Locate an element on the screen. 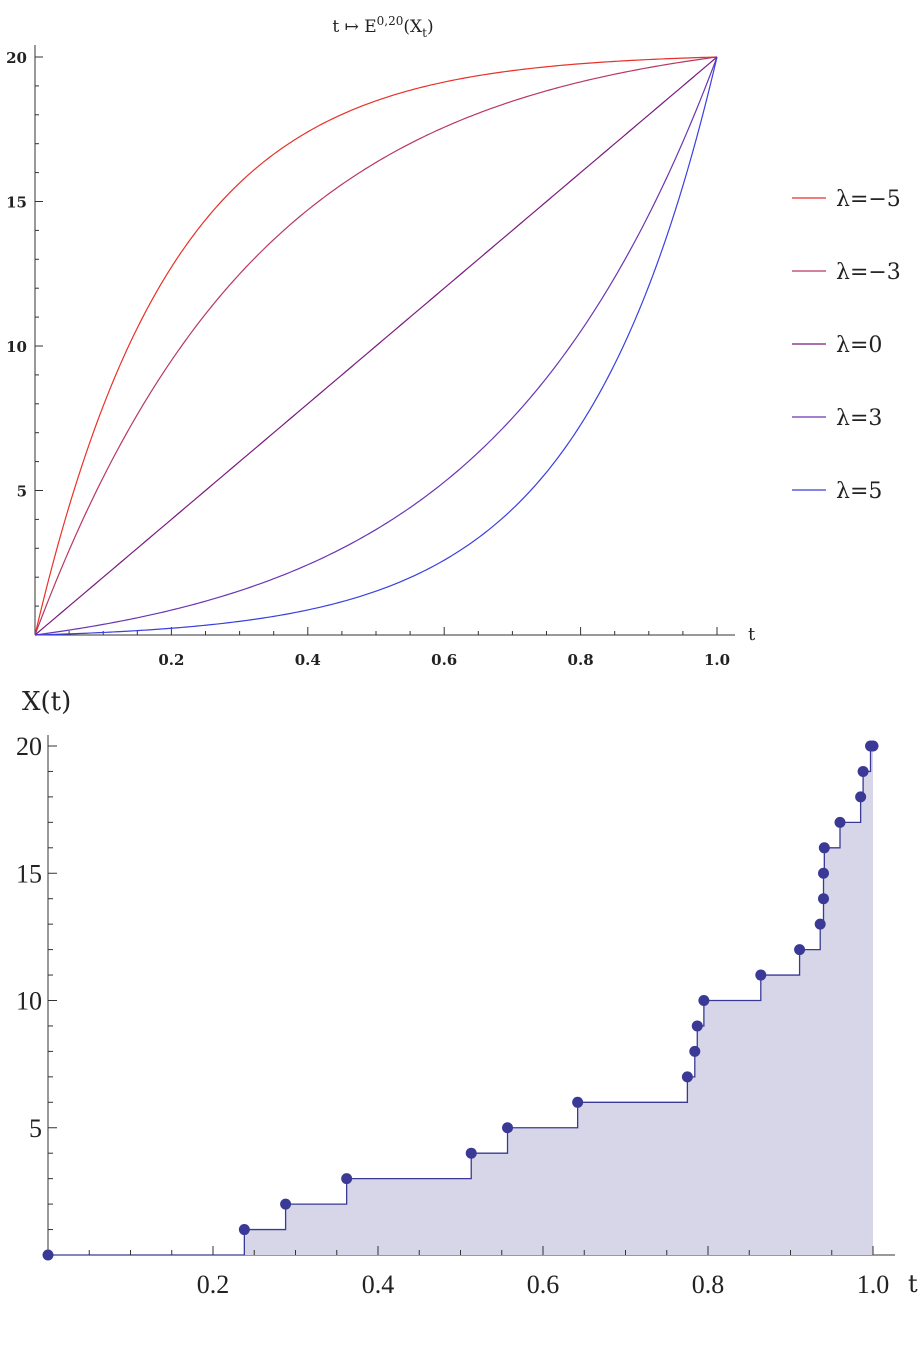 The width and height of the screenshot is (921, 1360). legend-label: λ=0 is located at coordinates (859, 345).